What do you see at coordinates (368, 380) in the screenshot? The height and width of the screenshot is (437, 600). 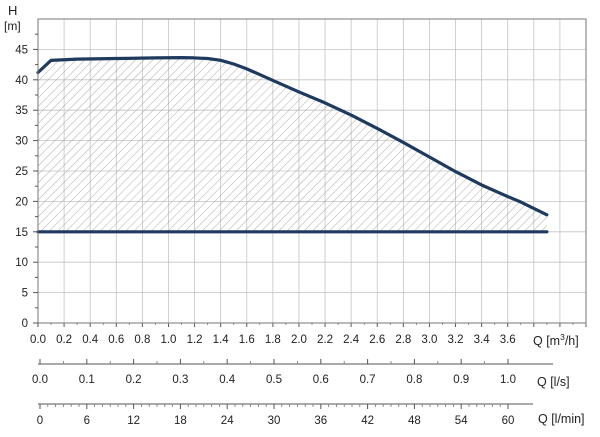 I see `ls-tick-label: 0.7` at bounding box center [368, 380].